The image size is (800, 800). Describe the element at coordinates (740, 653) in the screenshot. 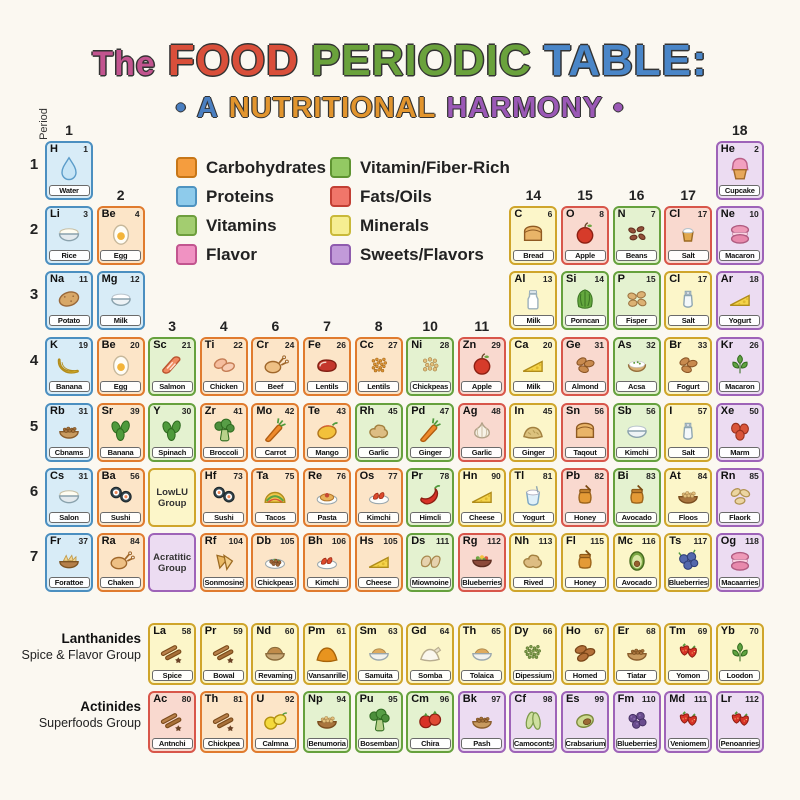

I see `leaves-icon` at that location.